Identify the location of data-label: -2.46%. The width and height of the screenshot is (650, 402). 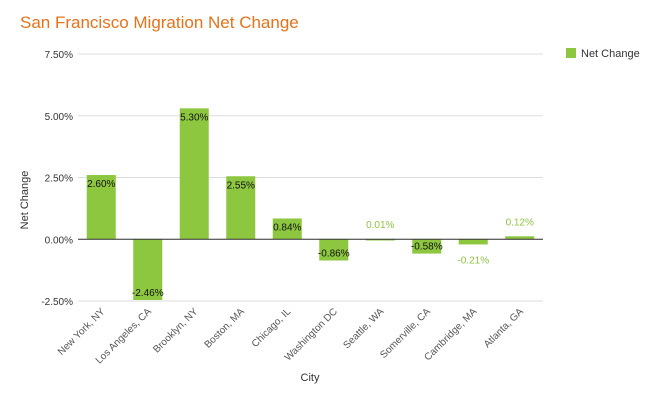
(148, 293).